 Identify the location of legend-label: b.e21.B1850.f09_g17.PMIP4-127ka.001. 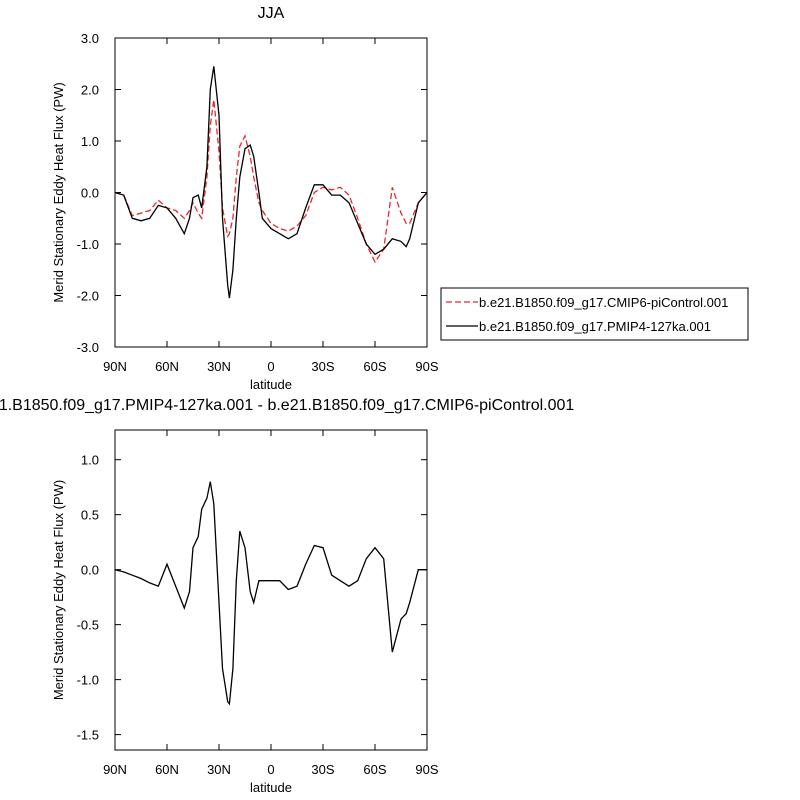
(595, 326).